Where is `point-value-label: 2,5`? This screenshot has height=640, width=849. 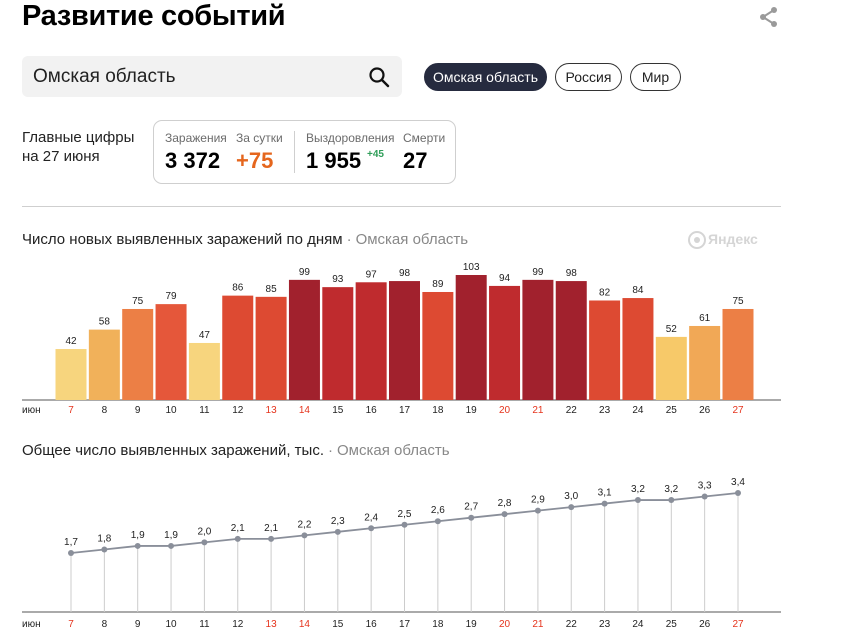 point-value-label: 2,5 is located at coordinates (405, 514).